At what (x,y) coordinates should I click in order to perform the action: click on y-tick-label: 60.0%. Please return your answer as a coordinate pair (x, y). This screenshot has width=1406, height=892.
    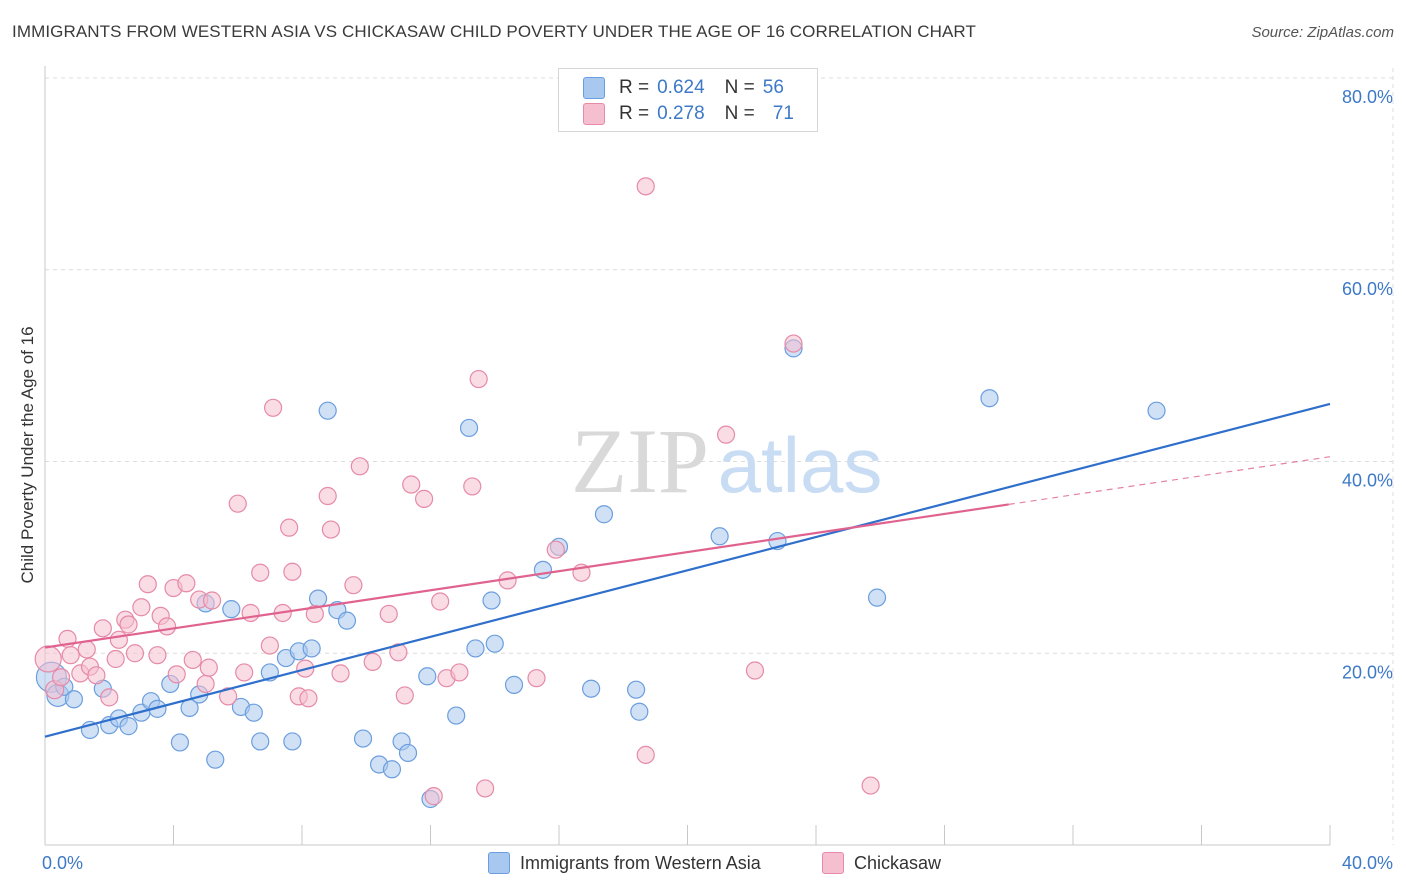
    Looking at the image, I should click on (1367, 289).